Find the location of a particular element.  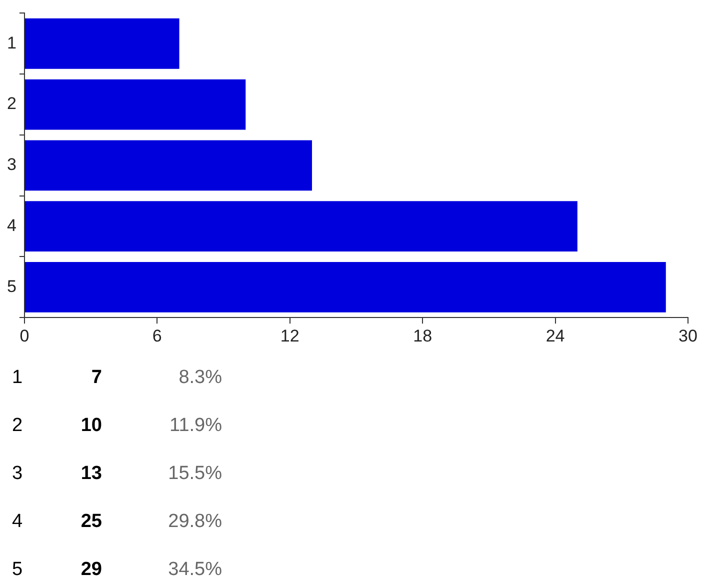

text: 11.9% is located at coordinates (195, 426).